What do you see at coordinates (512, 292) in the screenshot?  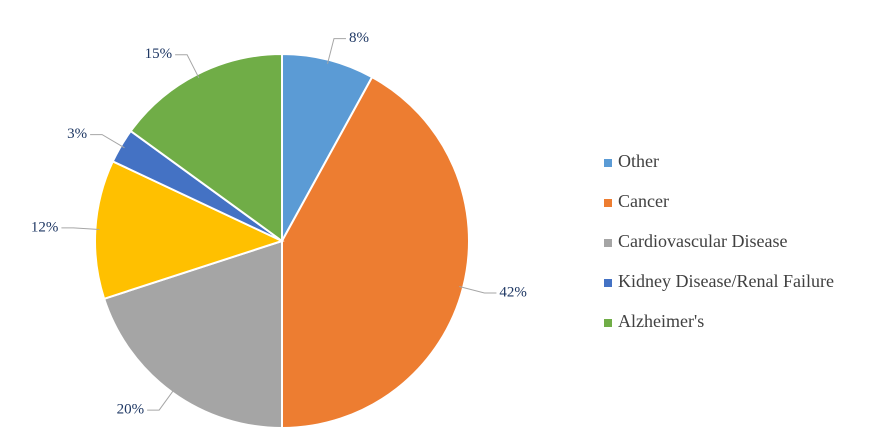 I see `data-label: 42%` at bounding box center [512, 292].